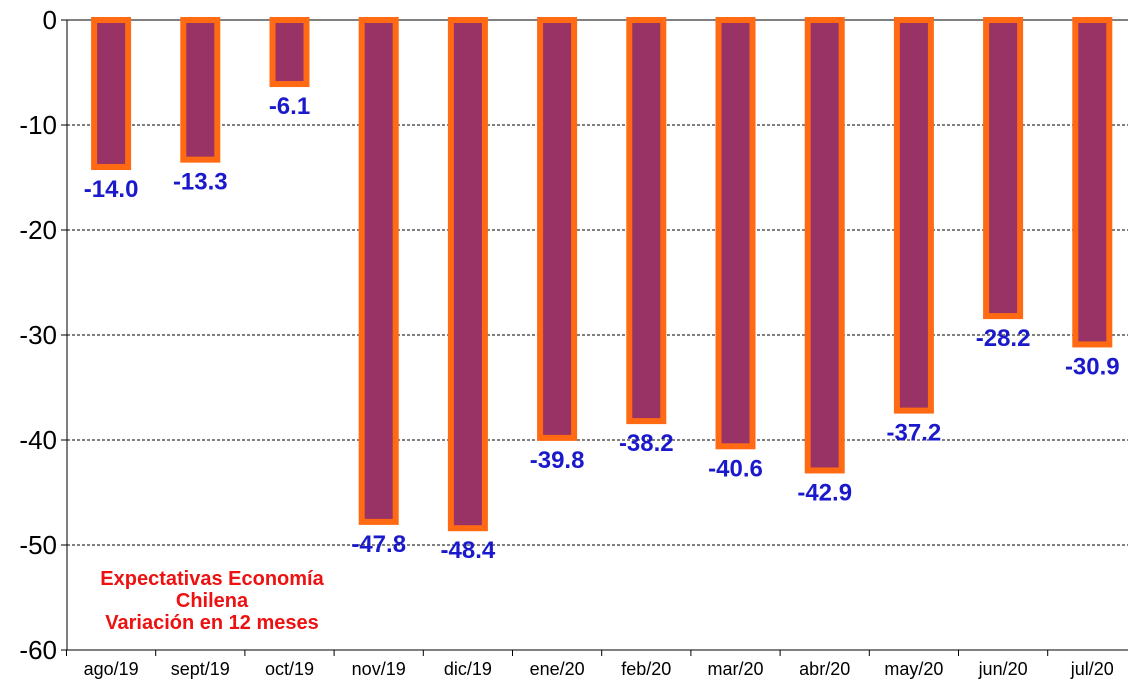 The image size is (1128, 681). What do you see at coordinates (379, 669) in the screenshot?
I see `x-tick-label-nov-19: nov/19` at bounding box center [379, 669].